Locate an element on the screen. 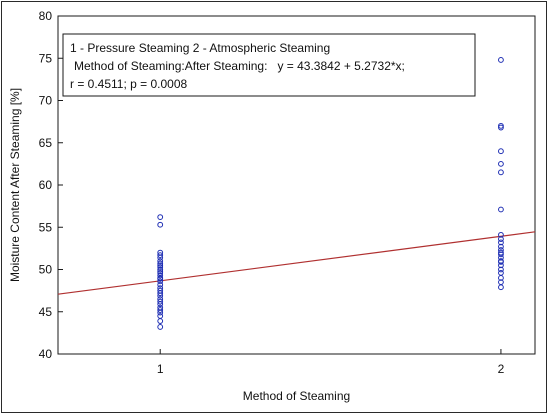 Image resolution: width=550 pixels, height=419 pixels. regression-line is located at coordinates (296, 263).